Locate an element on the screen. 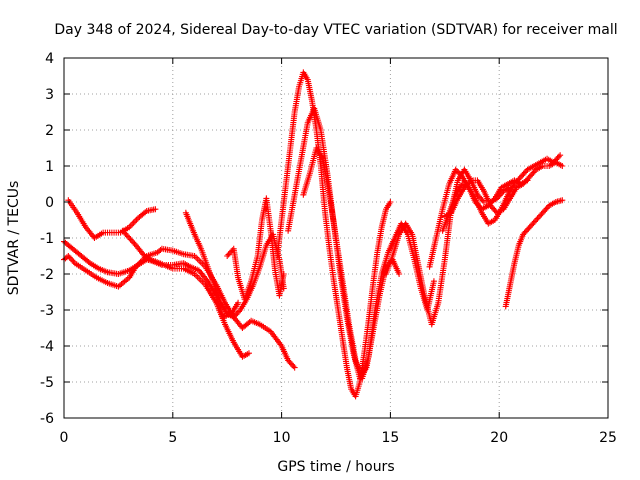 The width and height of the screenshot is (640, 480). x-tick-label: 20 is located at coordinates (499, 438).